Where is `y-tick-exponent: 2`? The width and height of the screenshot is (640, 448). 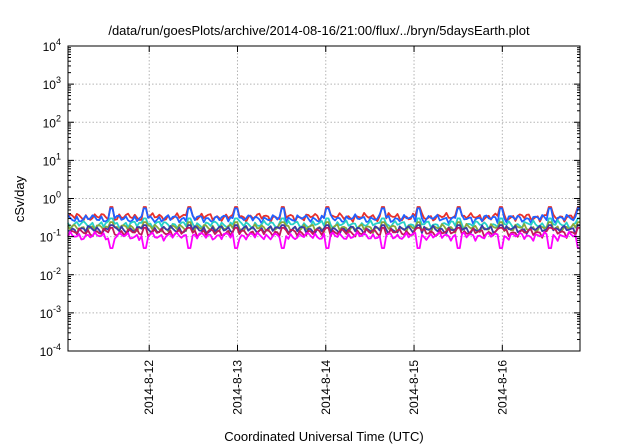 y-tick-exponent: 2 is located at coordinates (58, 118).